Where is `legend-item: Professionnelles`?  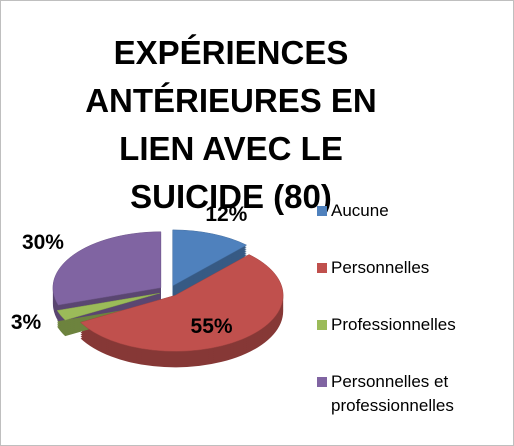 legend-item: Professionnelles is located at coordinates (386, 325).